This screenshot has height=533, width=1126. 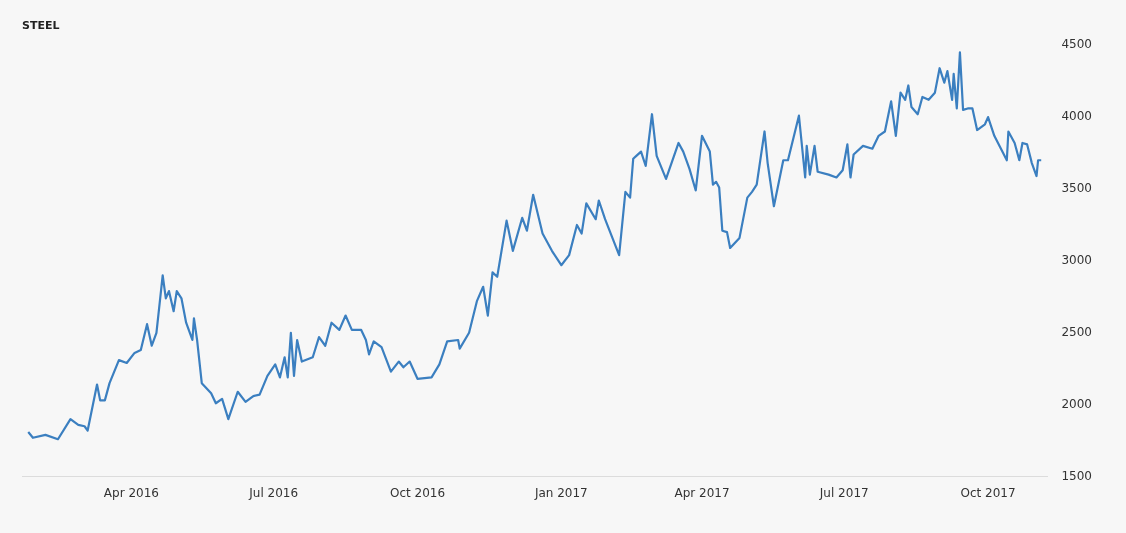 I want to click on y-tick-label: 3000, so click(x=1077, y=260).